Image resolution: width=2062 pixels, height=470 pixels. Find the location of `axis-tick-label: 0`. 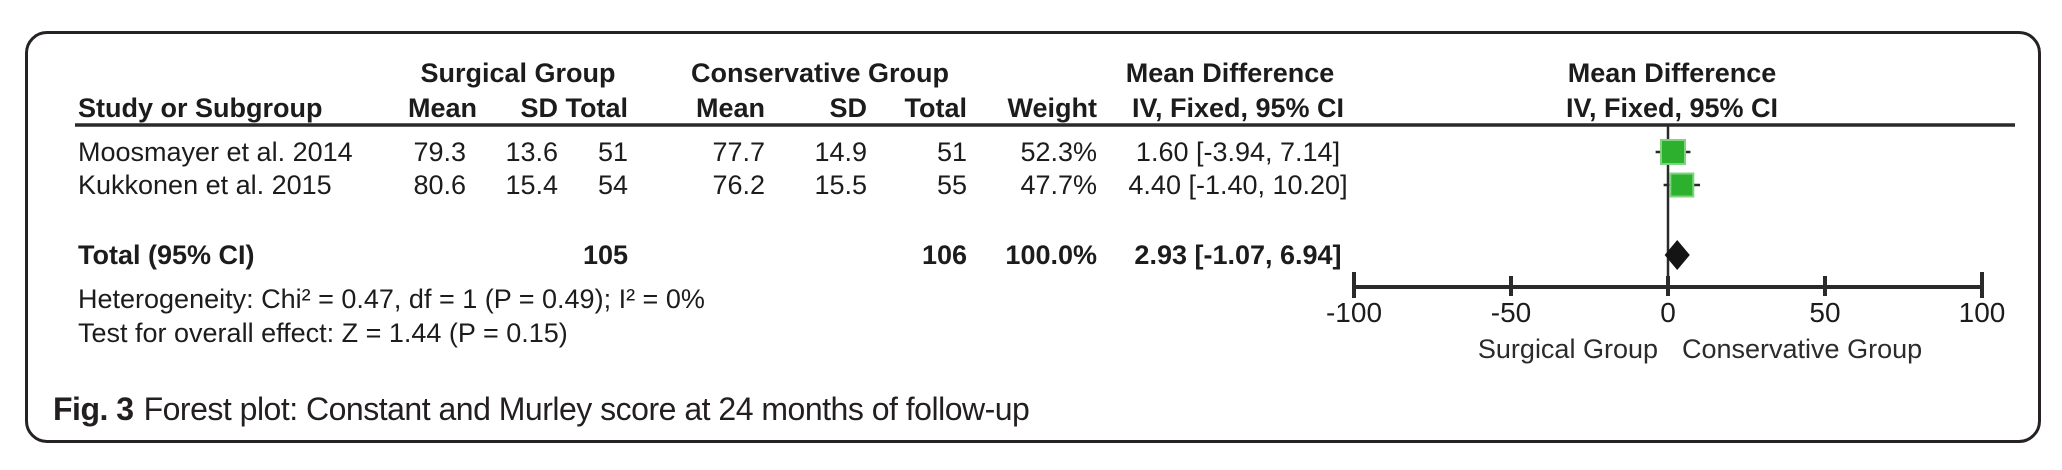

axis-tick-label: 0 is located at coordinates (1668, 312).